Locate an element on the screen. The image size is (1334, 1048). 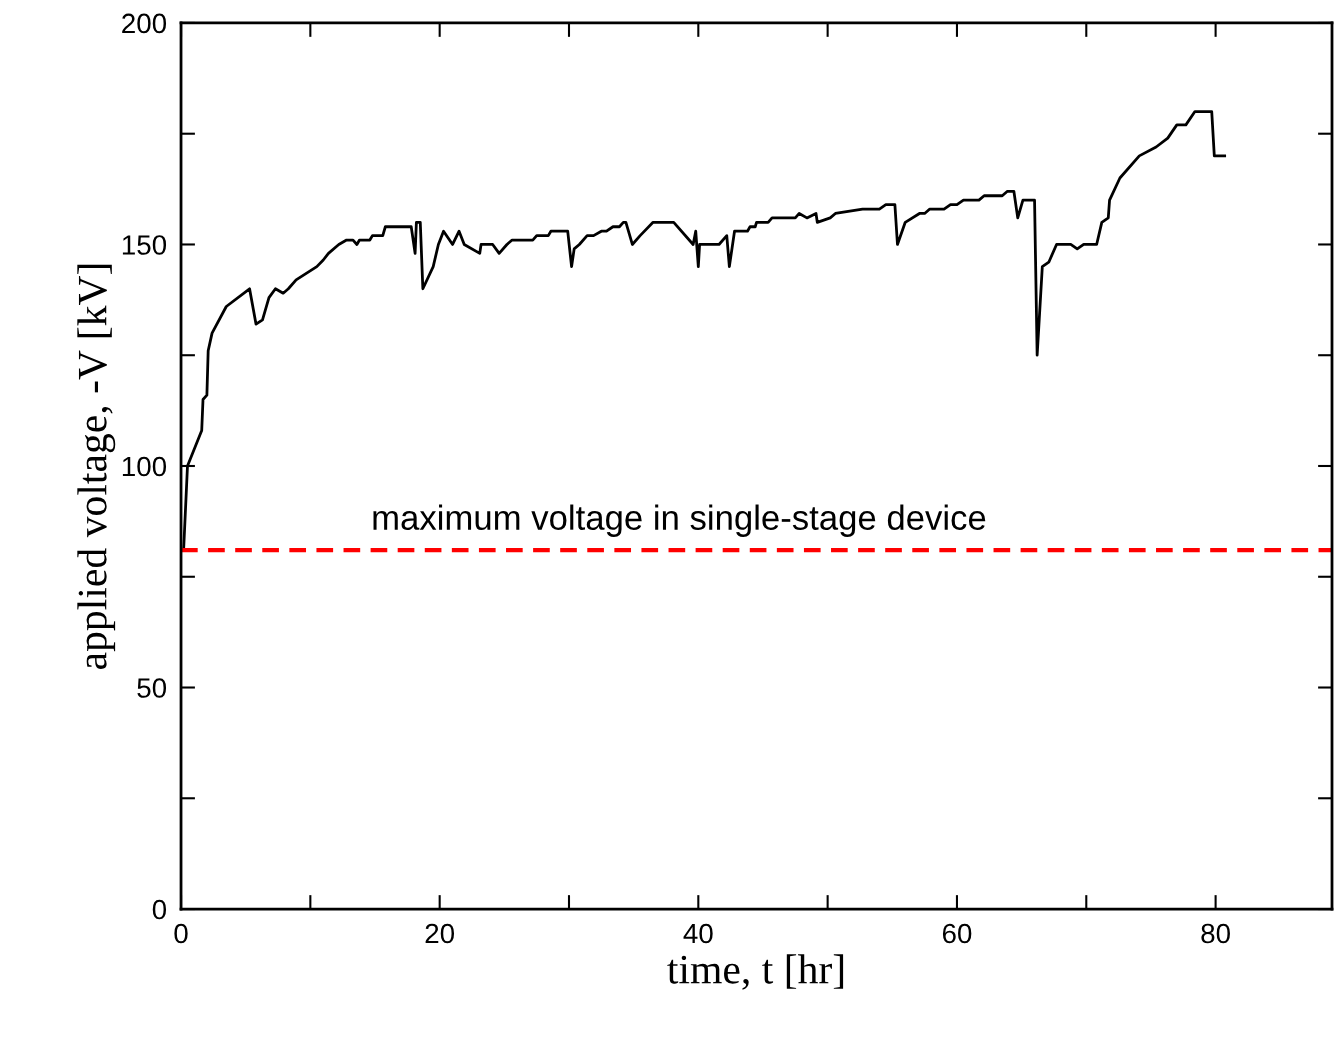
y-tick-label: 100 is located at coordinates (144, 466).